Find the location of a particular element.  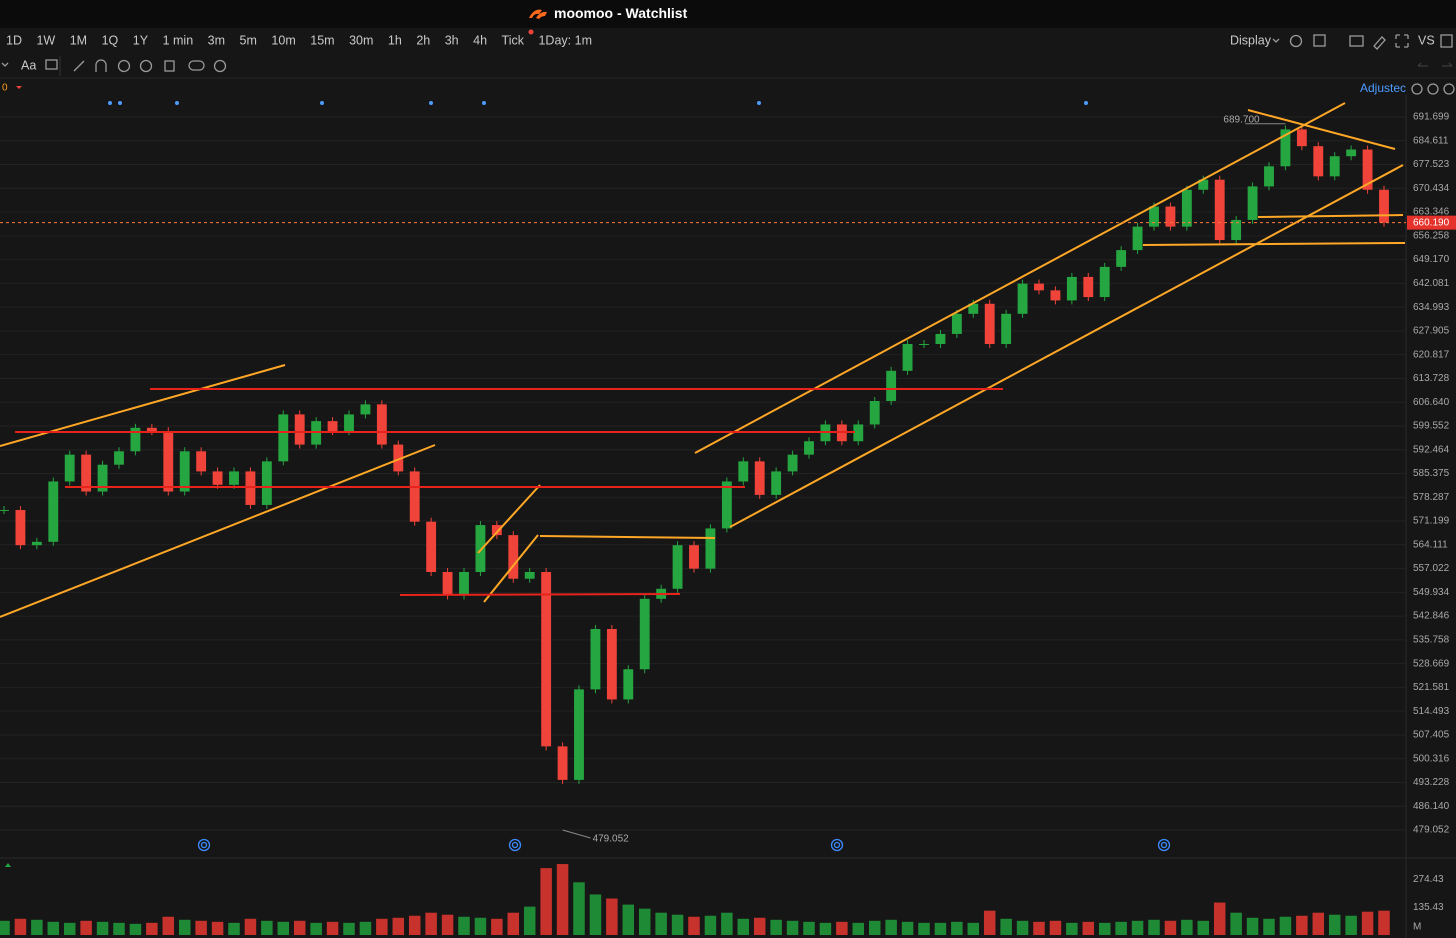

note-icon is located at coordinates (51, 64).